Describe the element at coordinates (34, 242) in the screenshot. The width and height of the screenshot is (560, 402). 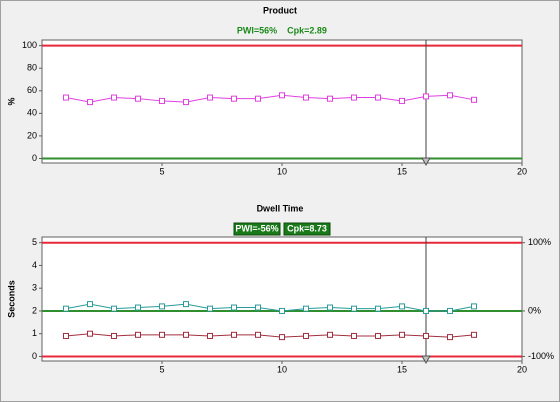
I see `y-tick-label: 5` at that location.